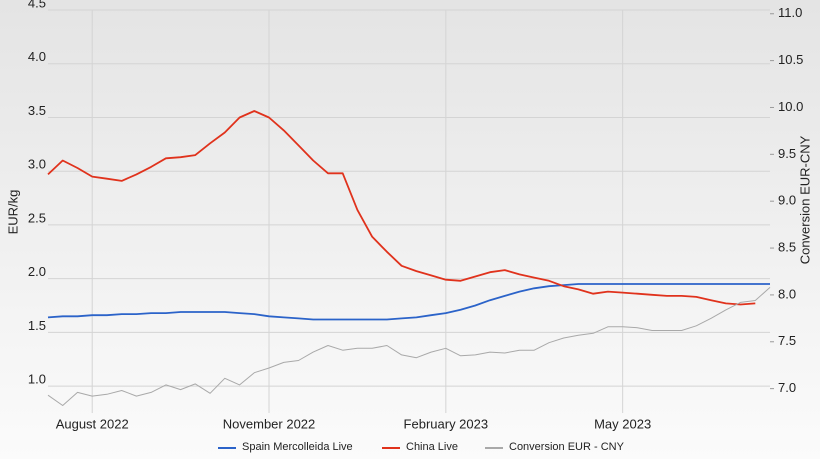 Image resolution: width=820 pixels, height=459 pixels. What do you see at coordinates (567, 447) in the screenshot?
I see `legend-label: Conversion EUR - CNY` at bounding box center [567, 447].